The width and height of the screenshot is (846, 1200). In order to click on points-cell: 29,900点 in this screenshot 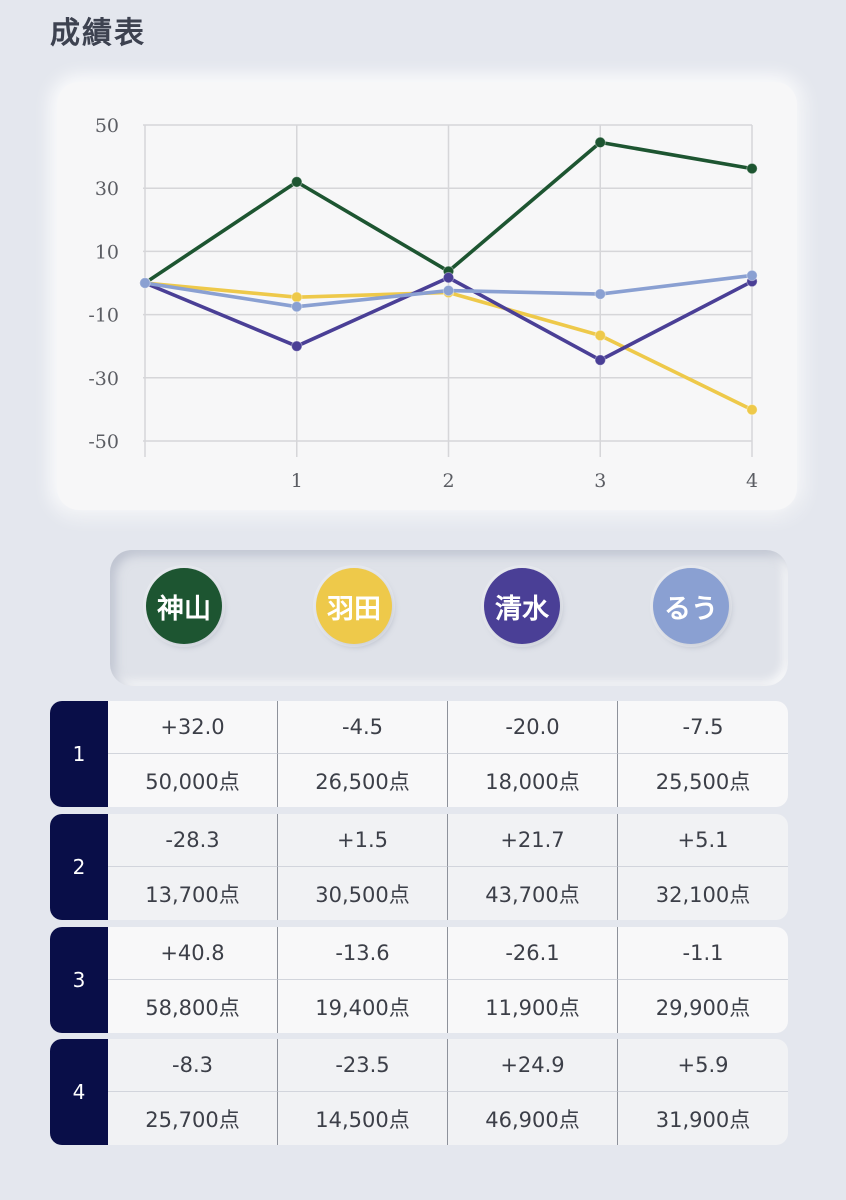, I will do `click(703, 1007)`.